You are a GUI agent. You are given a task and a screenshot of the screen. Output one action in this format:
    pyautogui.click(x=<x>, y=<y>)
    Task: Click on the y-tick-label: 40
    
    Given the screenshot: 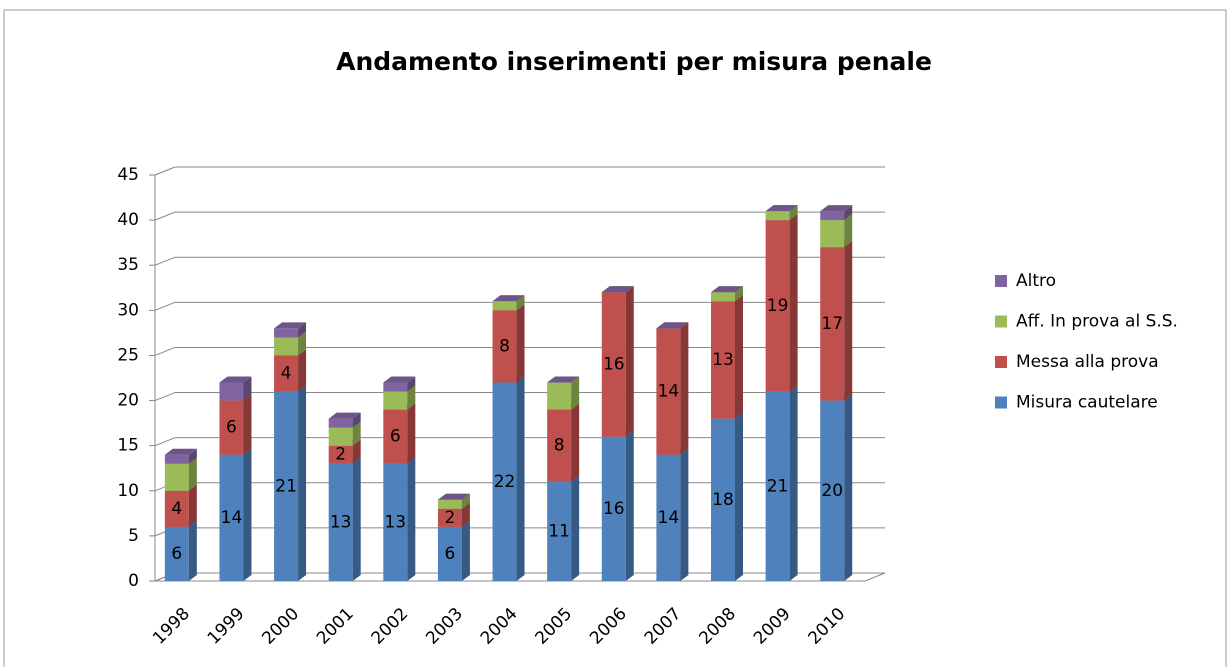 What is the action you would take?
    pyautogui.click(x=128, y=220)
    